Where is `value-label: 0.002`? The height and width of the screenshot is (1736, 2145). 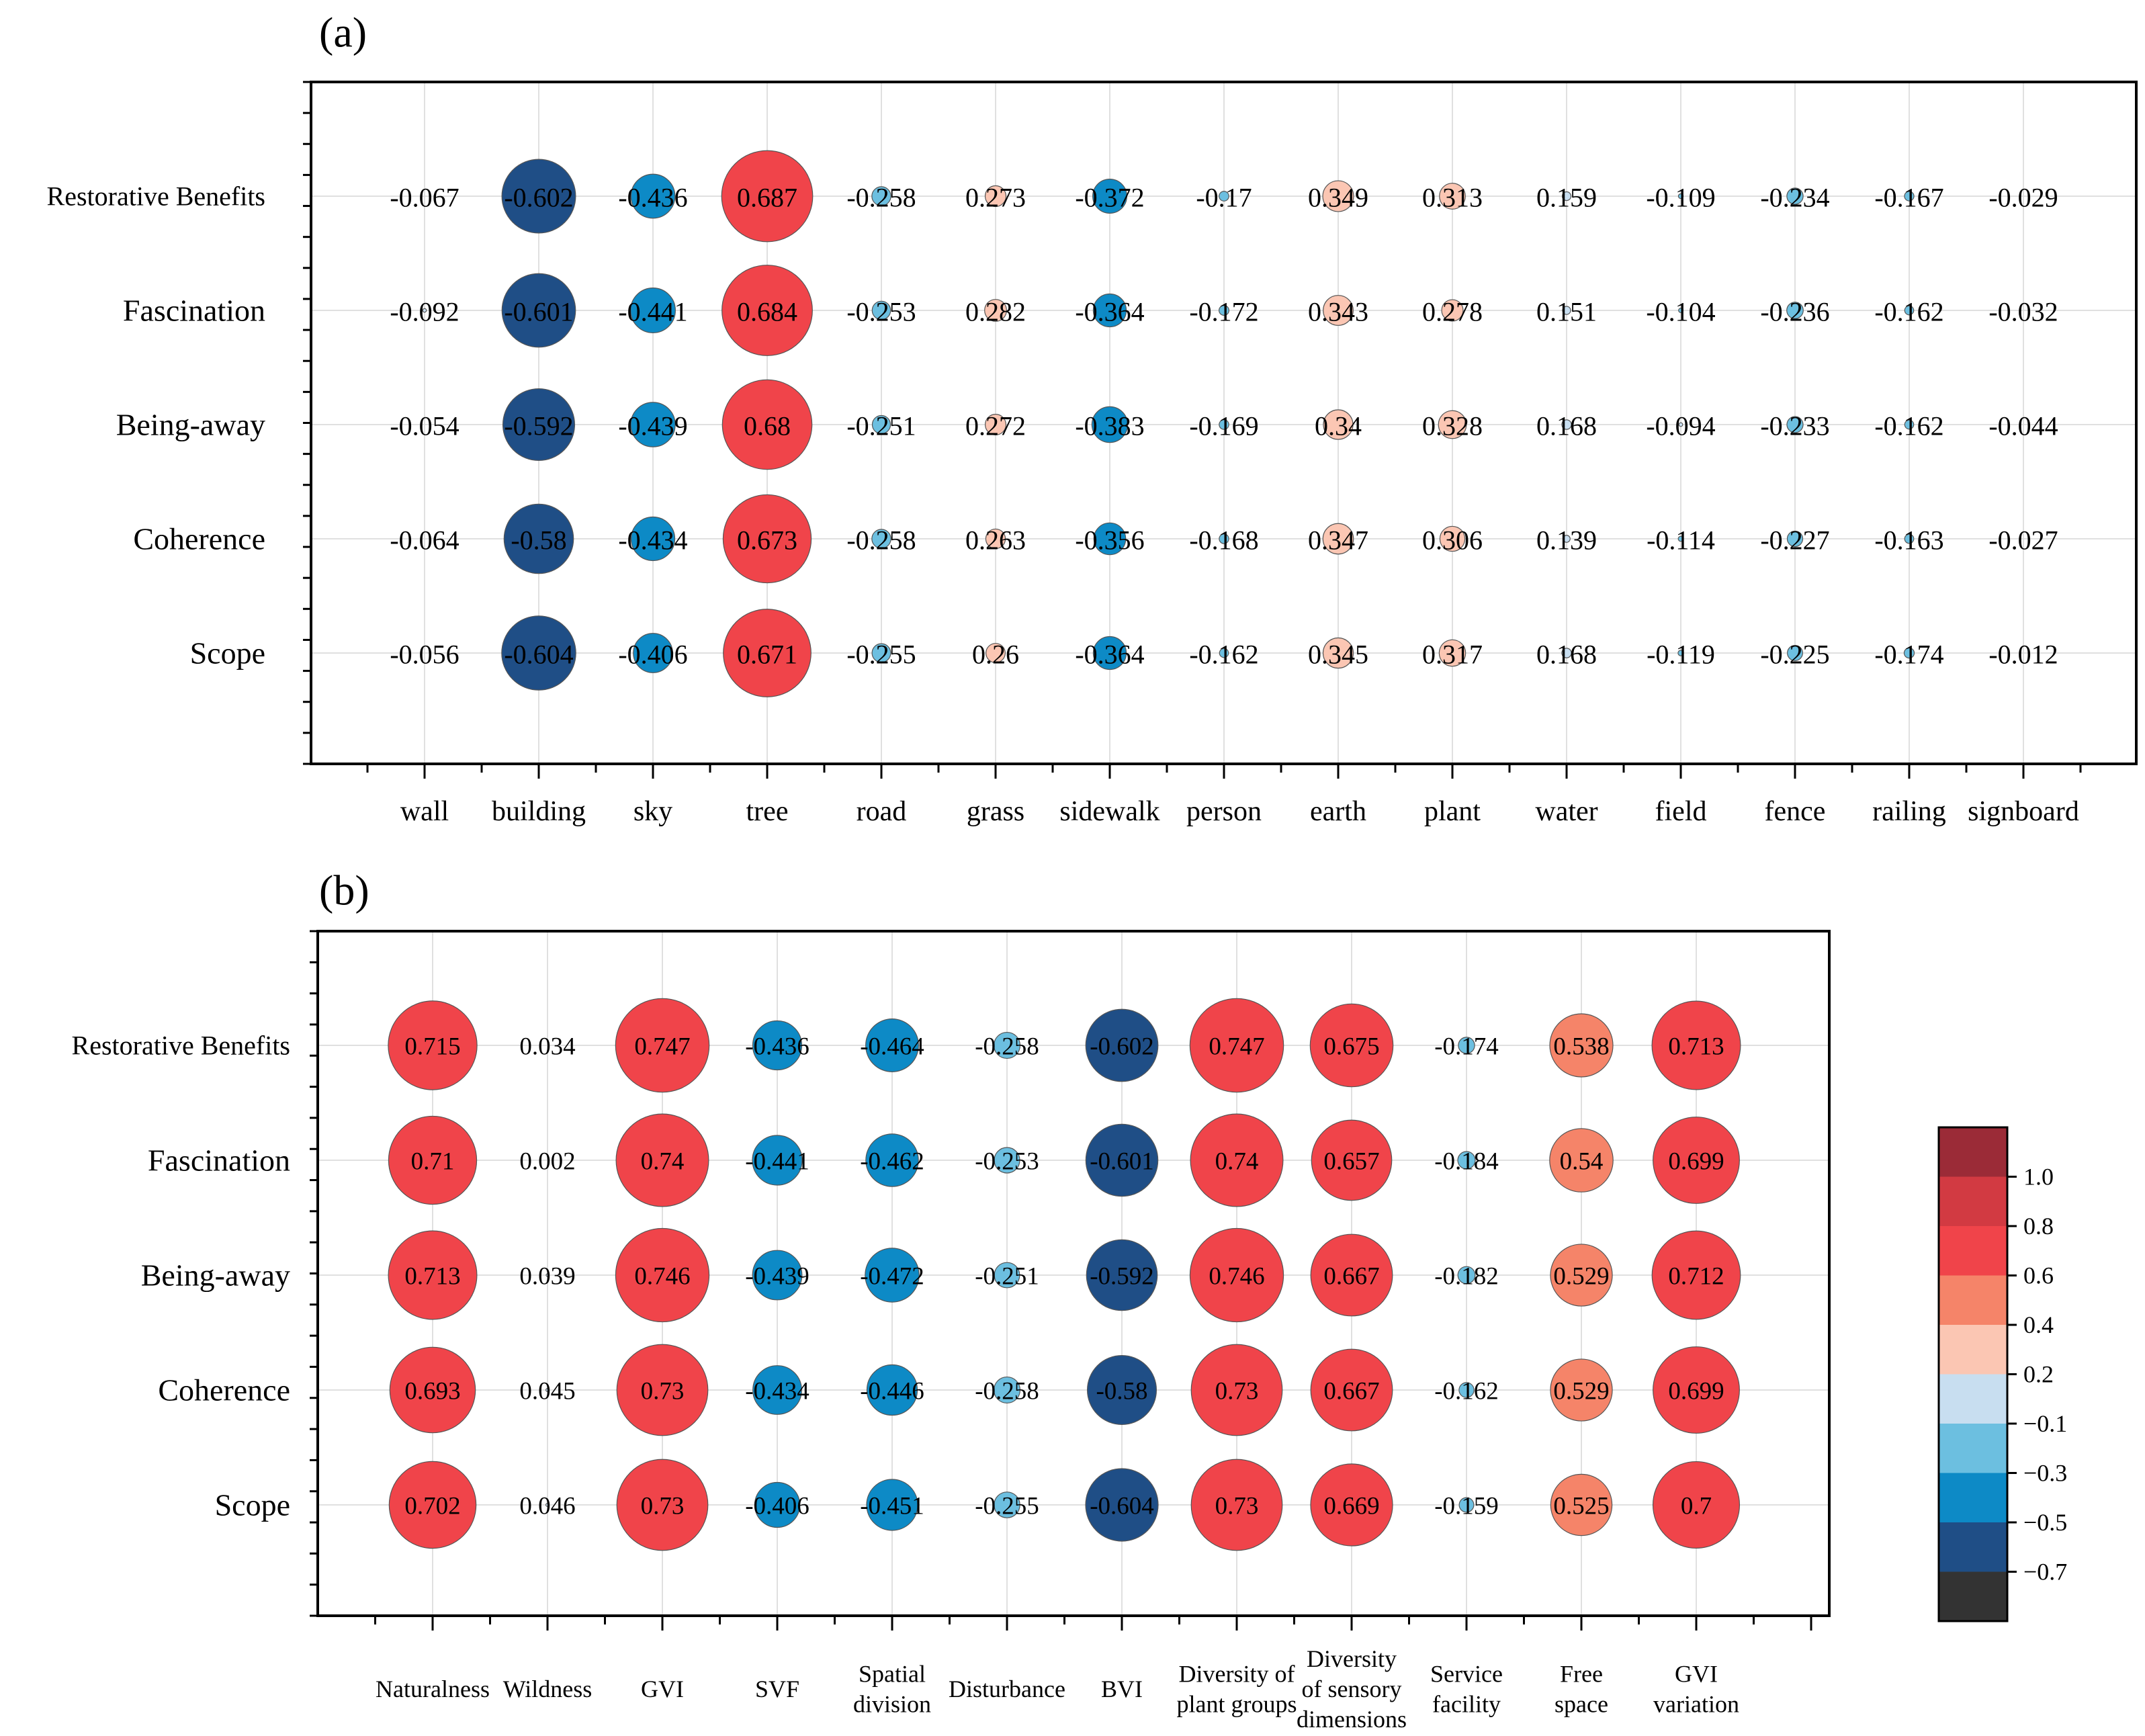
value-label: 0.002 is located at coordinates (547, 1162).